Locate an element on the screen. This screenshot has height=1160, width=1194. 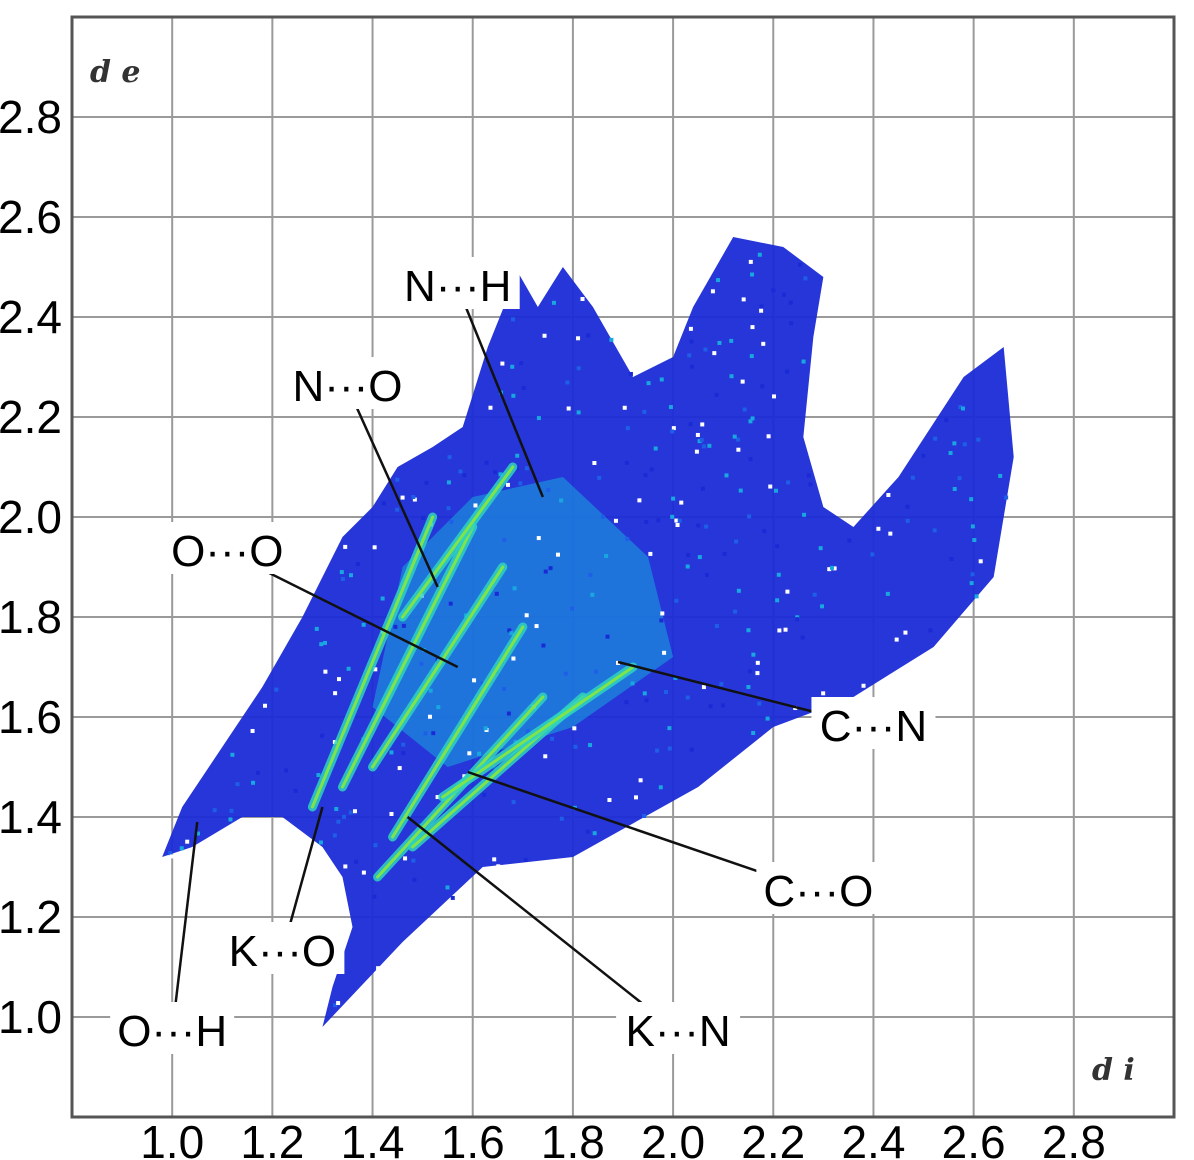
annotation-leader is located at coordinates (542, 924).